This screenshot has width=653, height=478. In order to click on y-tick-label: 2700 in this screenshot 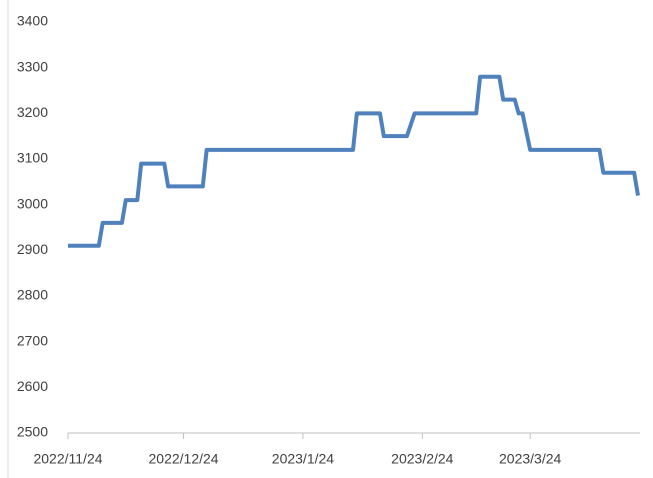, I will do `click(32, 340)`.